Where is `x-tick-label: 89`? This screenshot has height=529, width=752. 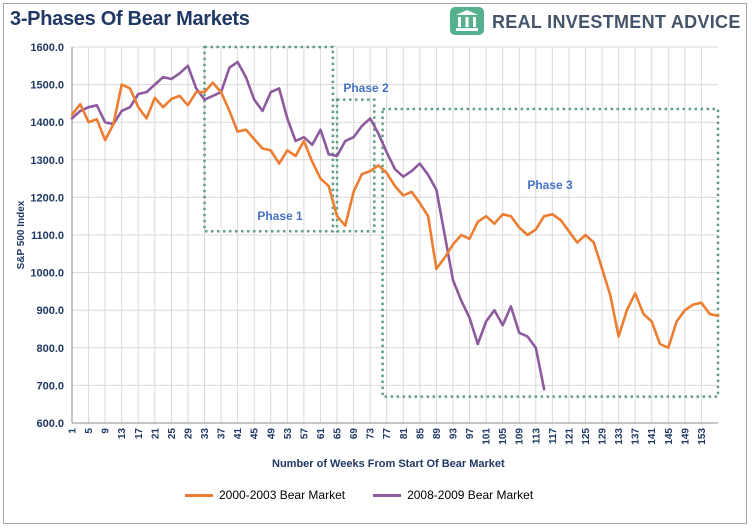
x-tick-label: 89 is located at coordinates (437, 434).